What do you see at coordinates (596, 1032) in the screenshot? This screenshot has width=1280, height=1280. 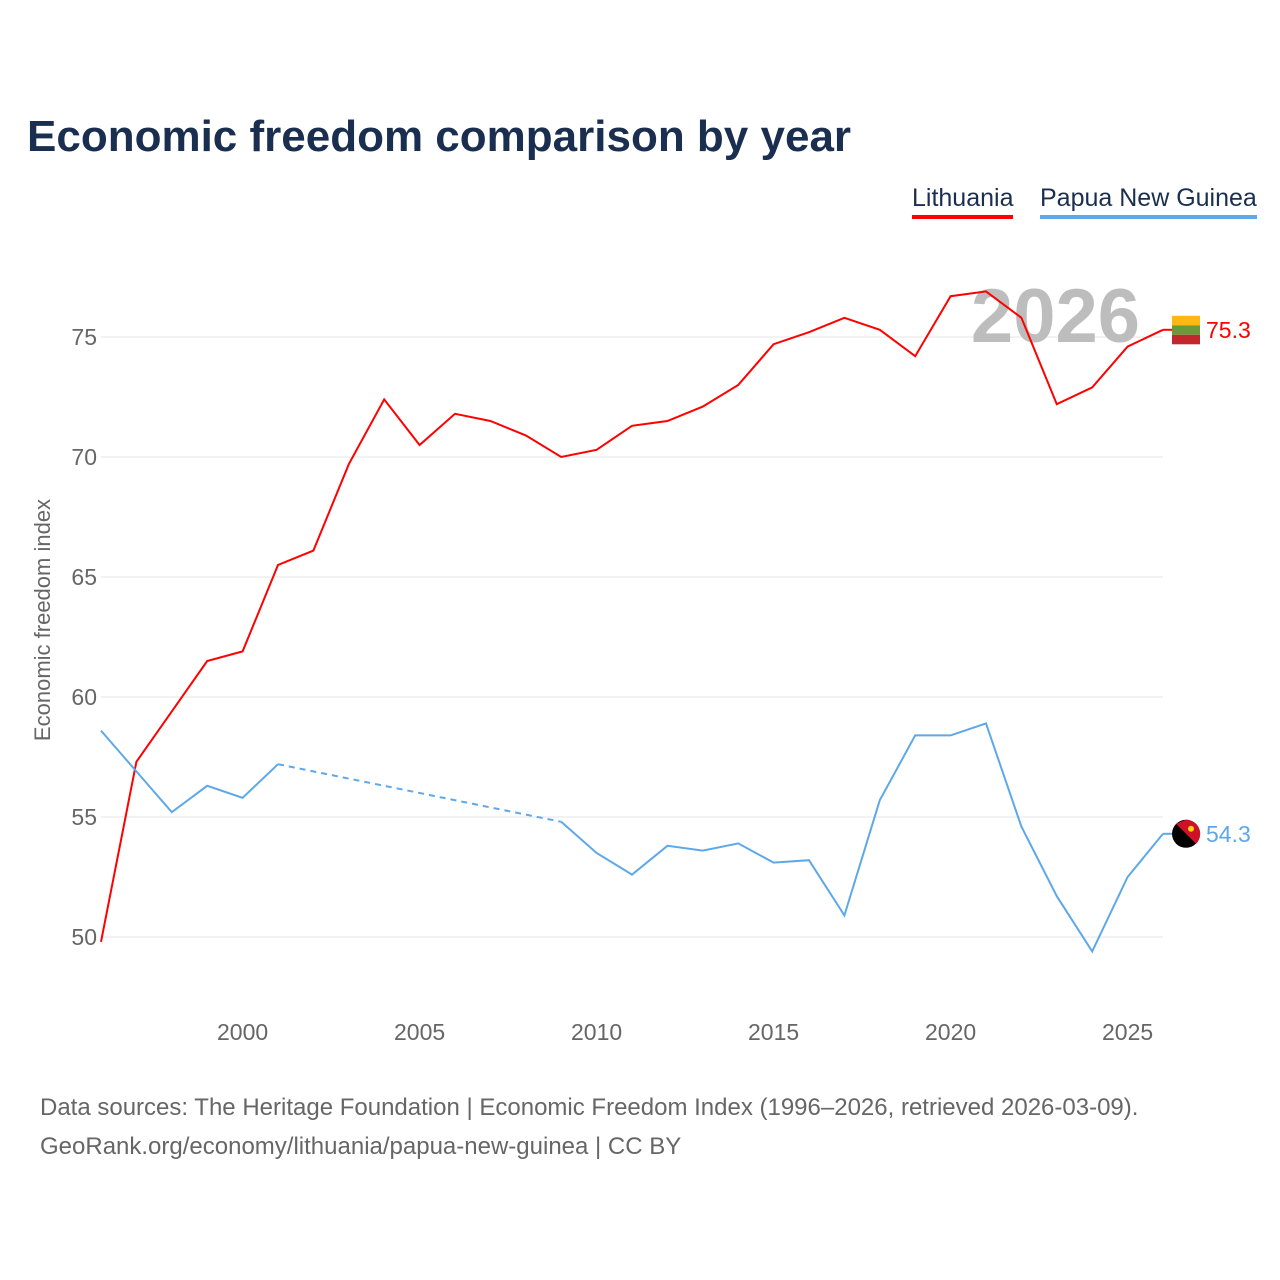 I see `x-tick-label: 2010` at bounding box center [596, 1032].